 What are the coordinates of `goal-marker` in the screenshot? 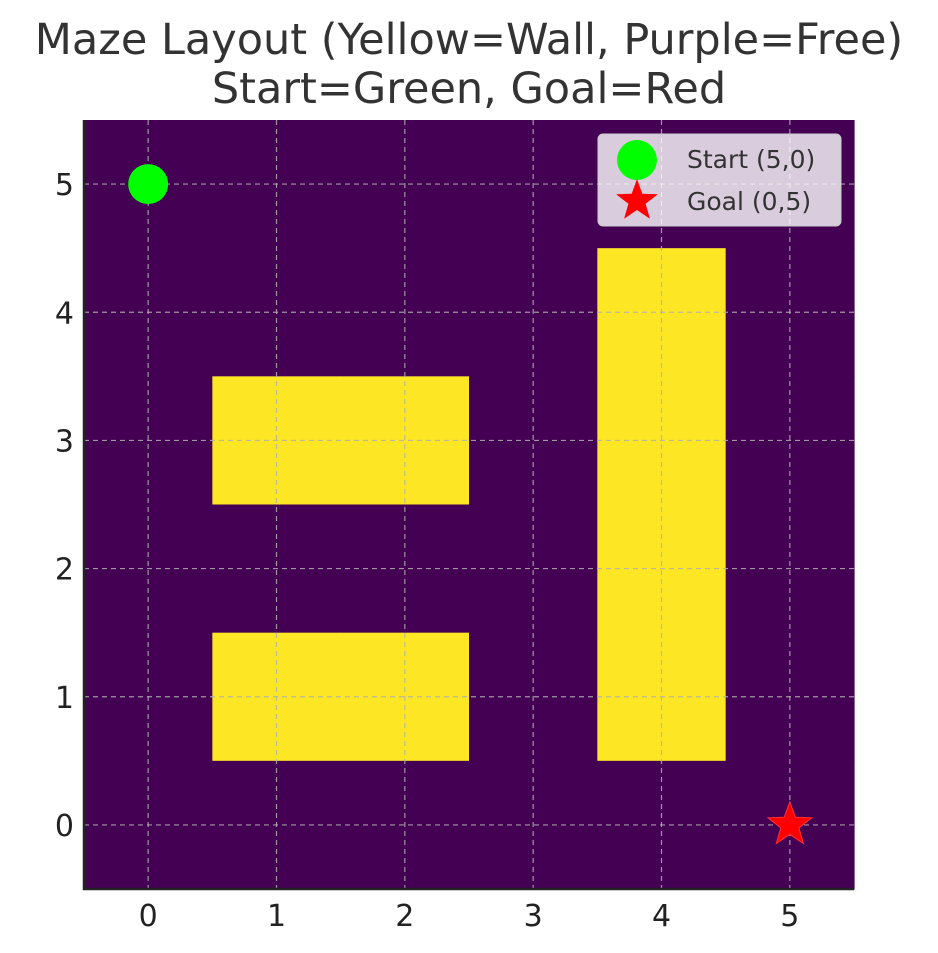 It's located at (790, 822).